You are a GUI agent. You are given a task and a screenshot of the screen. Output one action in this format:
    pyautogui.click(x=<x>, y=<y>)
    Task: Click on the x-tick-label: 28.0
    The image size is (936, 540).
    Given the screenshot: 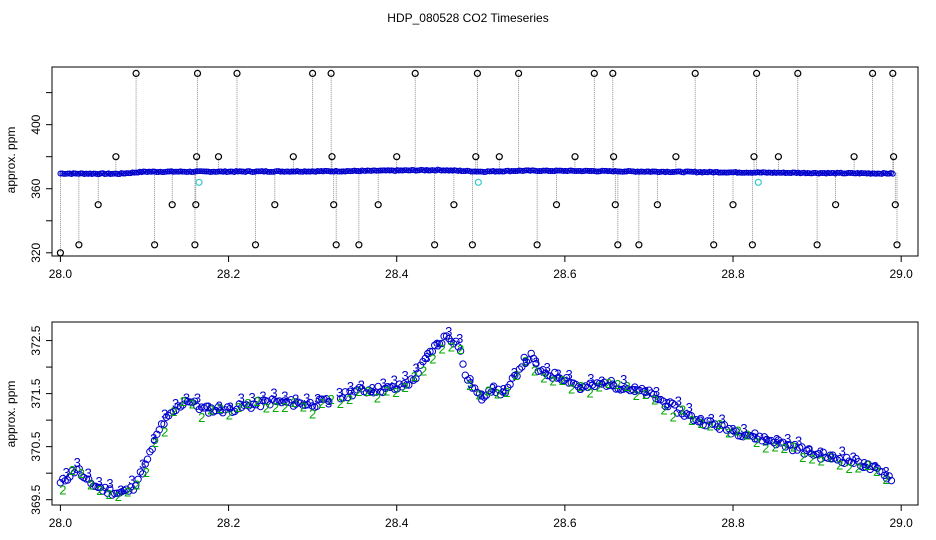 What is the action you would take?
    pyautogui.click(x=61, y=274)
    